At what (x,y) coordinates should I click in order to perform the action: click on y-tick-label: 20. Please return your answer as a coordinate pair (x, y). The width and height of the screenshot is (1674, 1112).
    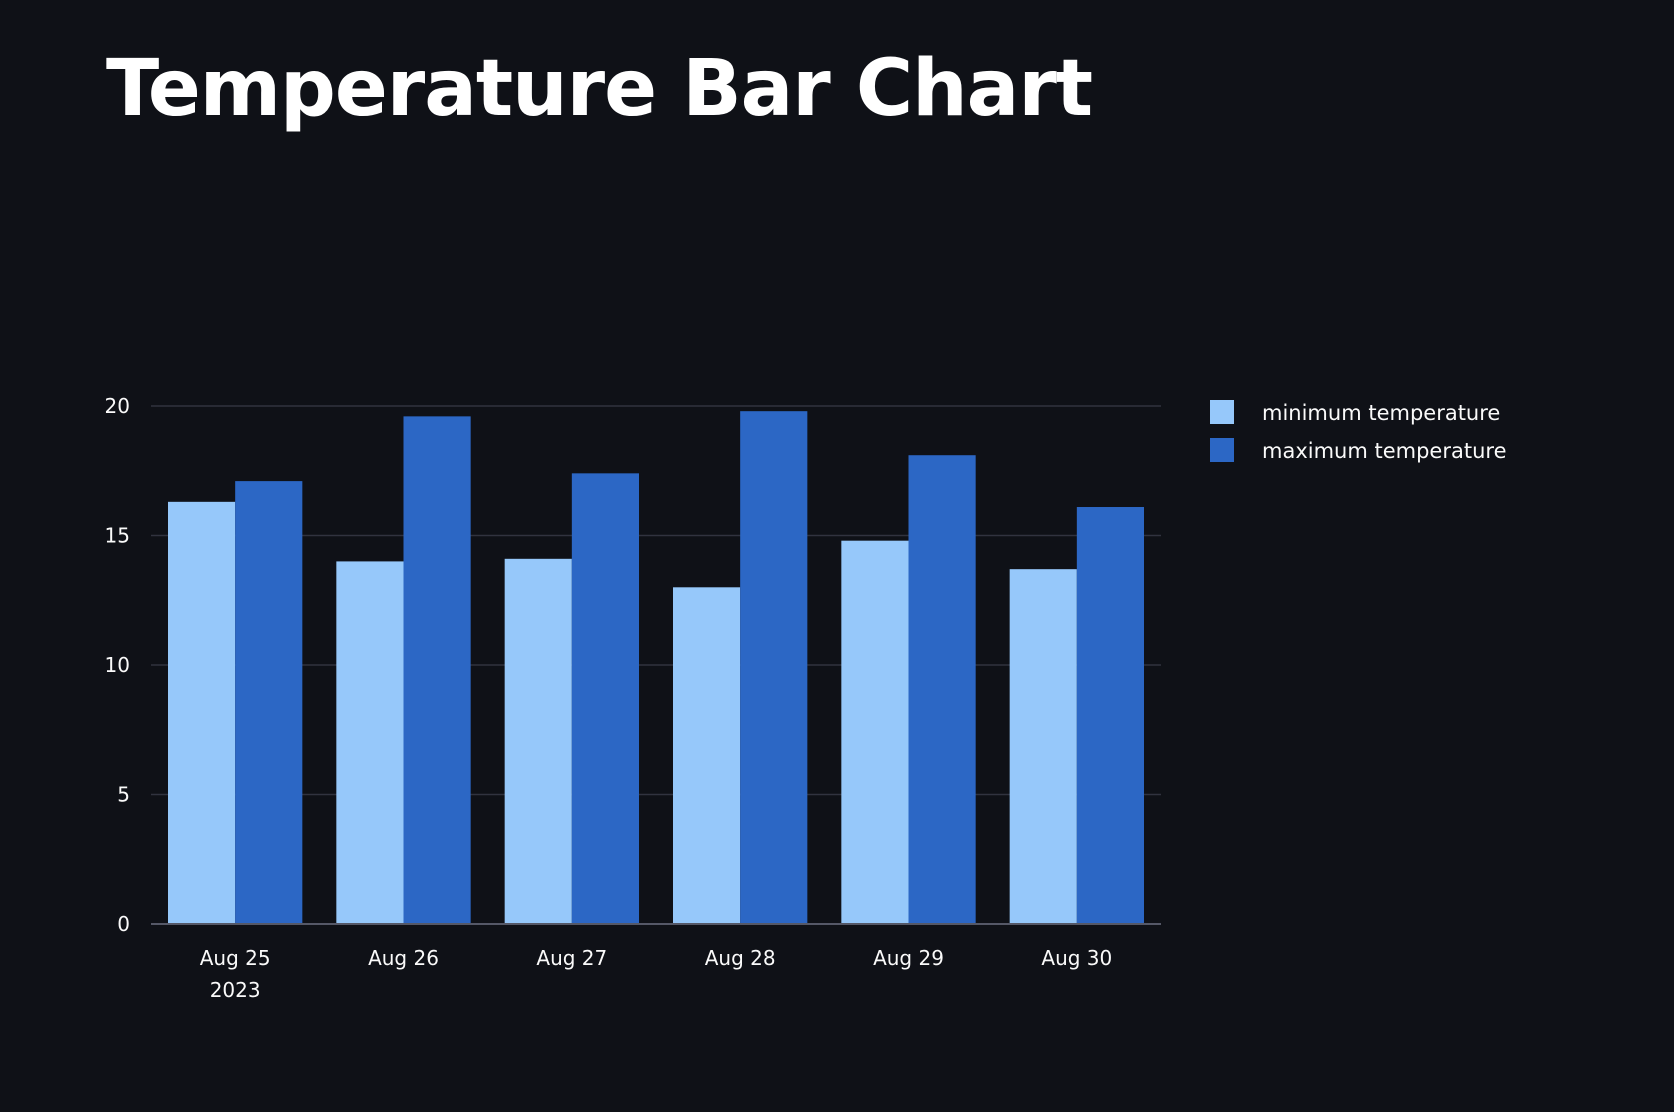
    Looking at the image, I should click on (117, 406).